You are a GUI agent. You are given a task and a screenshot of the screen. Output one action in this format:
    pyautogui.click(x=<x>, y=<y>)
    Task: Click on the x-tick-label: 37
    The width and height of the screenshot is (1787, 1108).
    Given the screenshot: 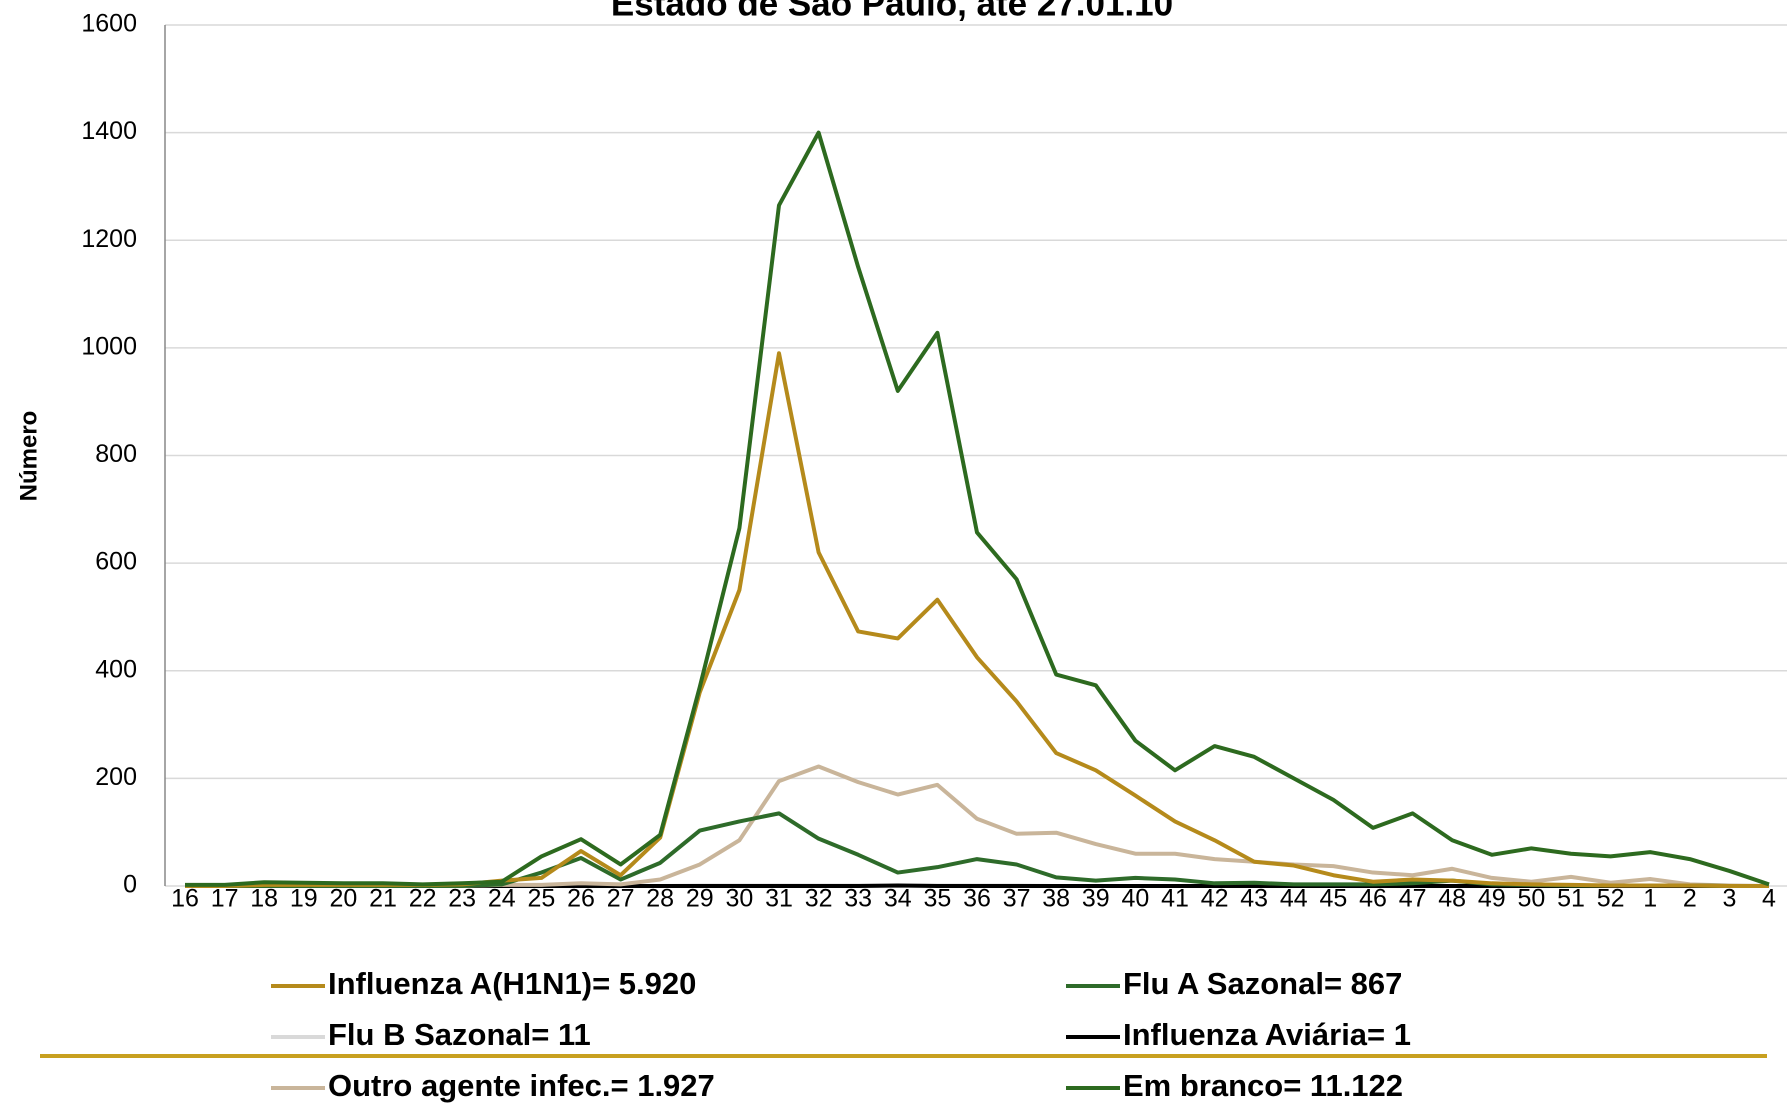 What is the action you would take?
    pyautogui.click(x=1017, y=899)
    